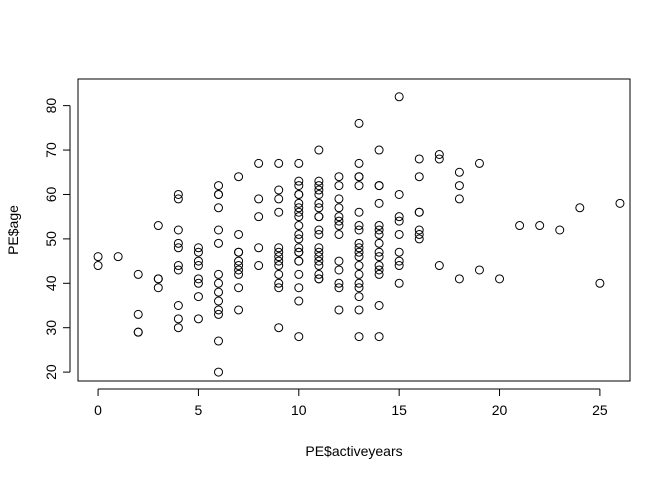  What do you see at coordinates (399, 410) in the screenshot?
I see `x-tick-label: 15` at bounding box center [399, 410].